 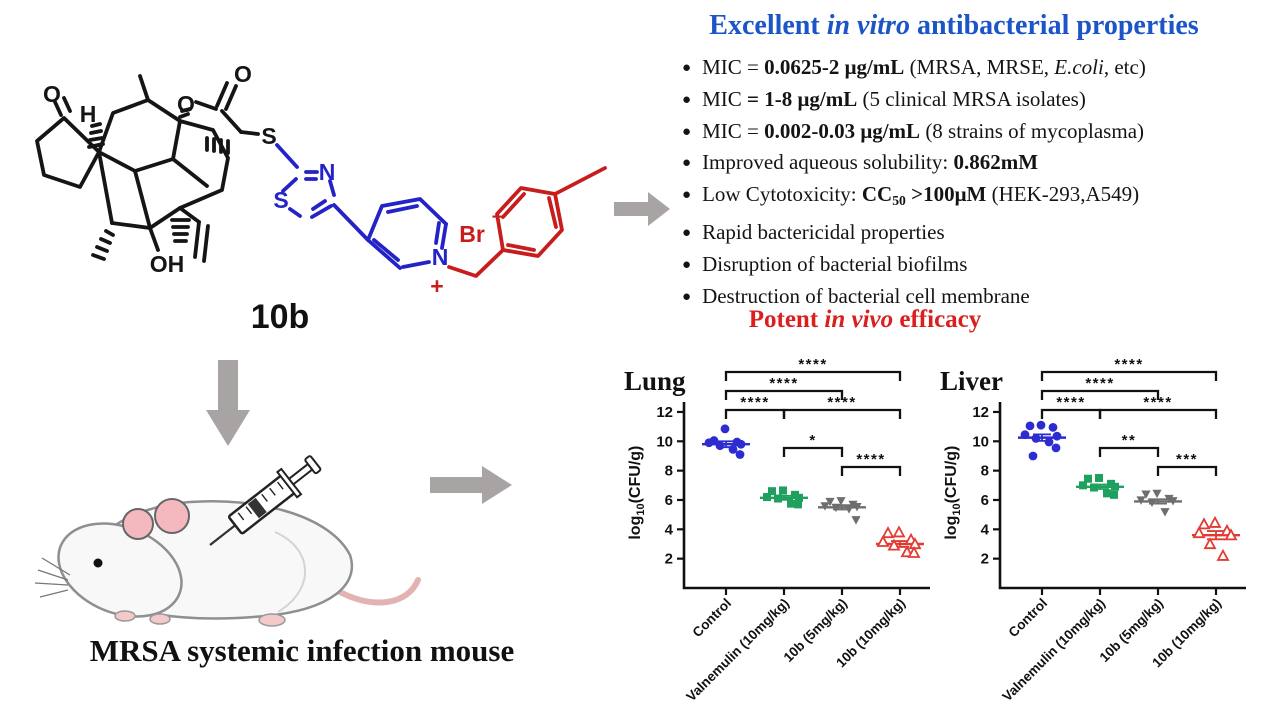 What do you see at coordinates (172, 516) in the screenshot?
I see `mouse-ear-right` at bounding box center [172, 516].